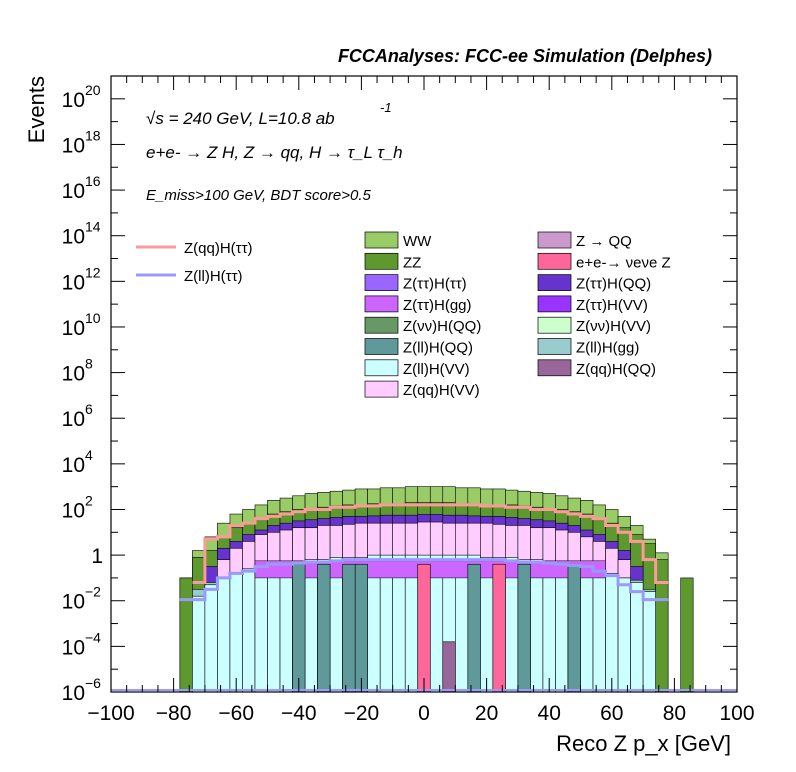 The image size is (796, 772). What do you see at coordinates (486, 713) in the screenshot?
I see `x-tick-label: 20` at bounding box center [486, 713].